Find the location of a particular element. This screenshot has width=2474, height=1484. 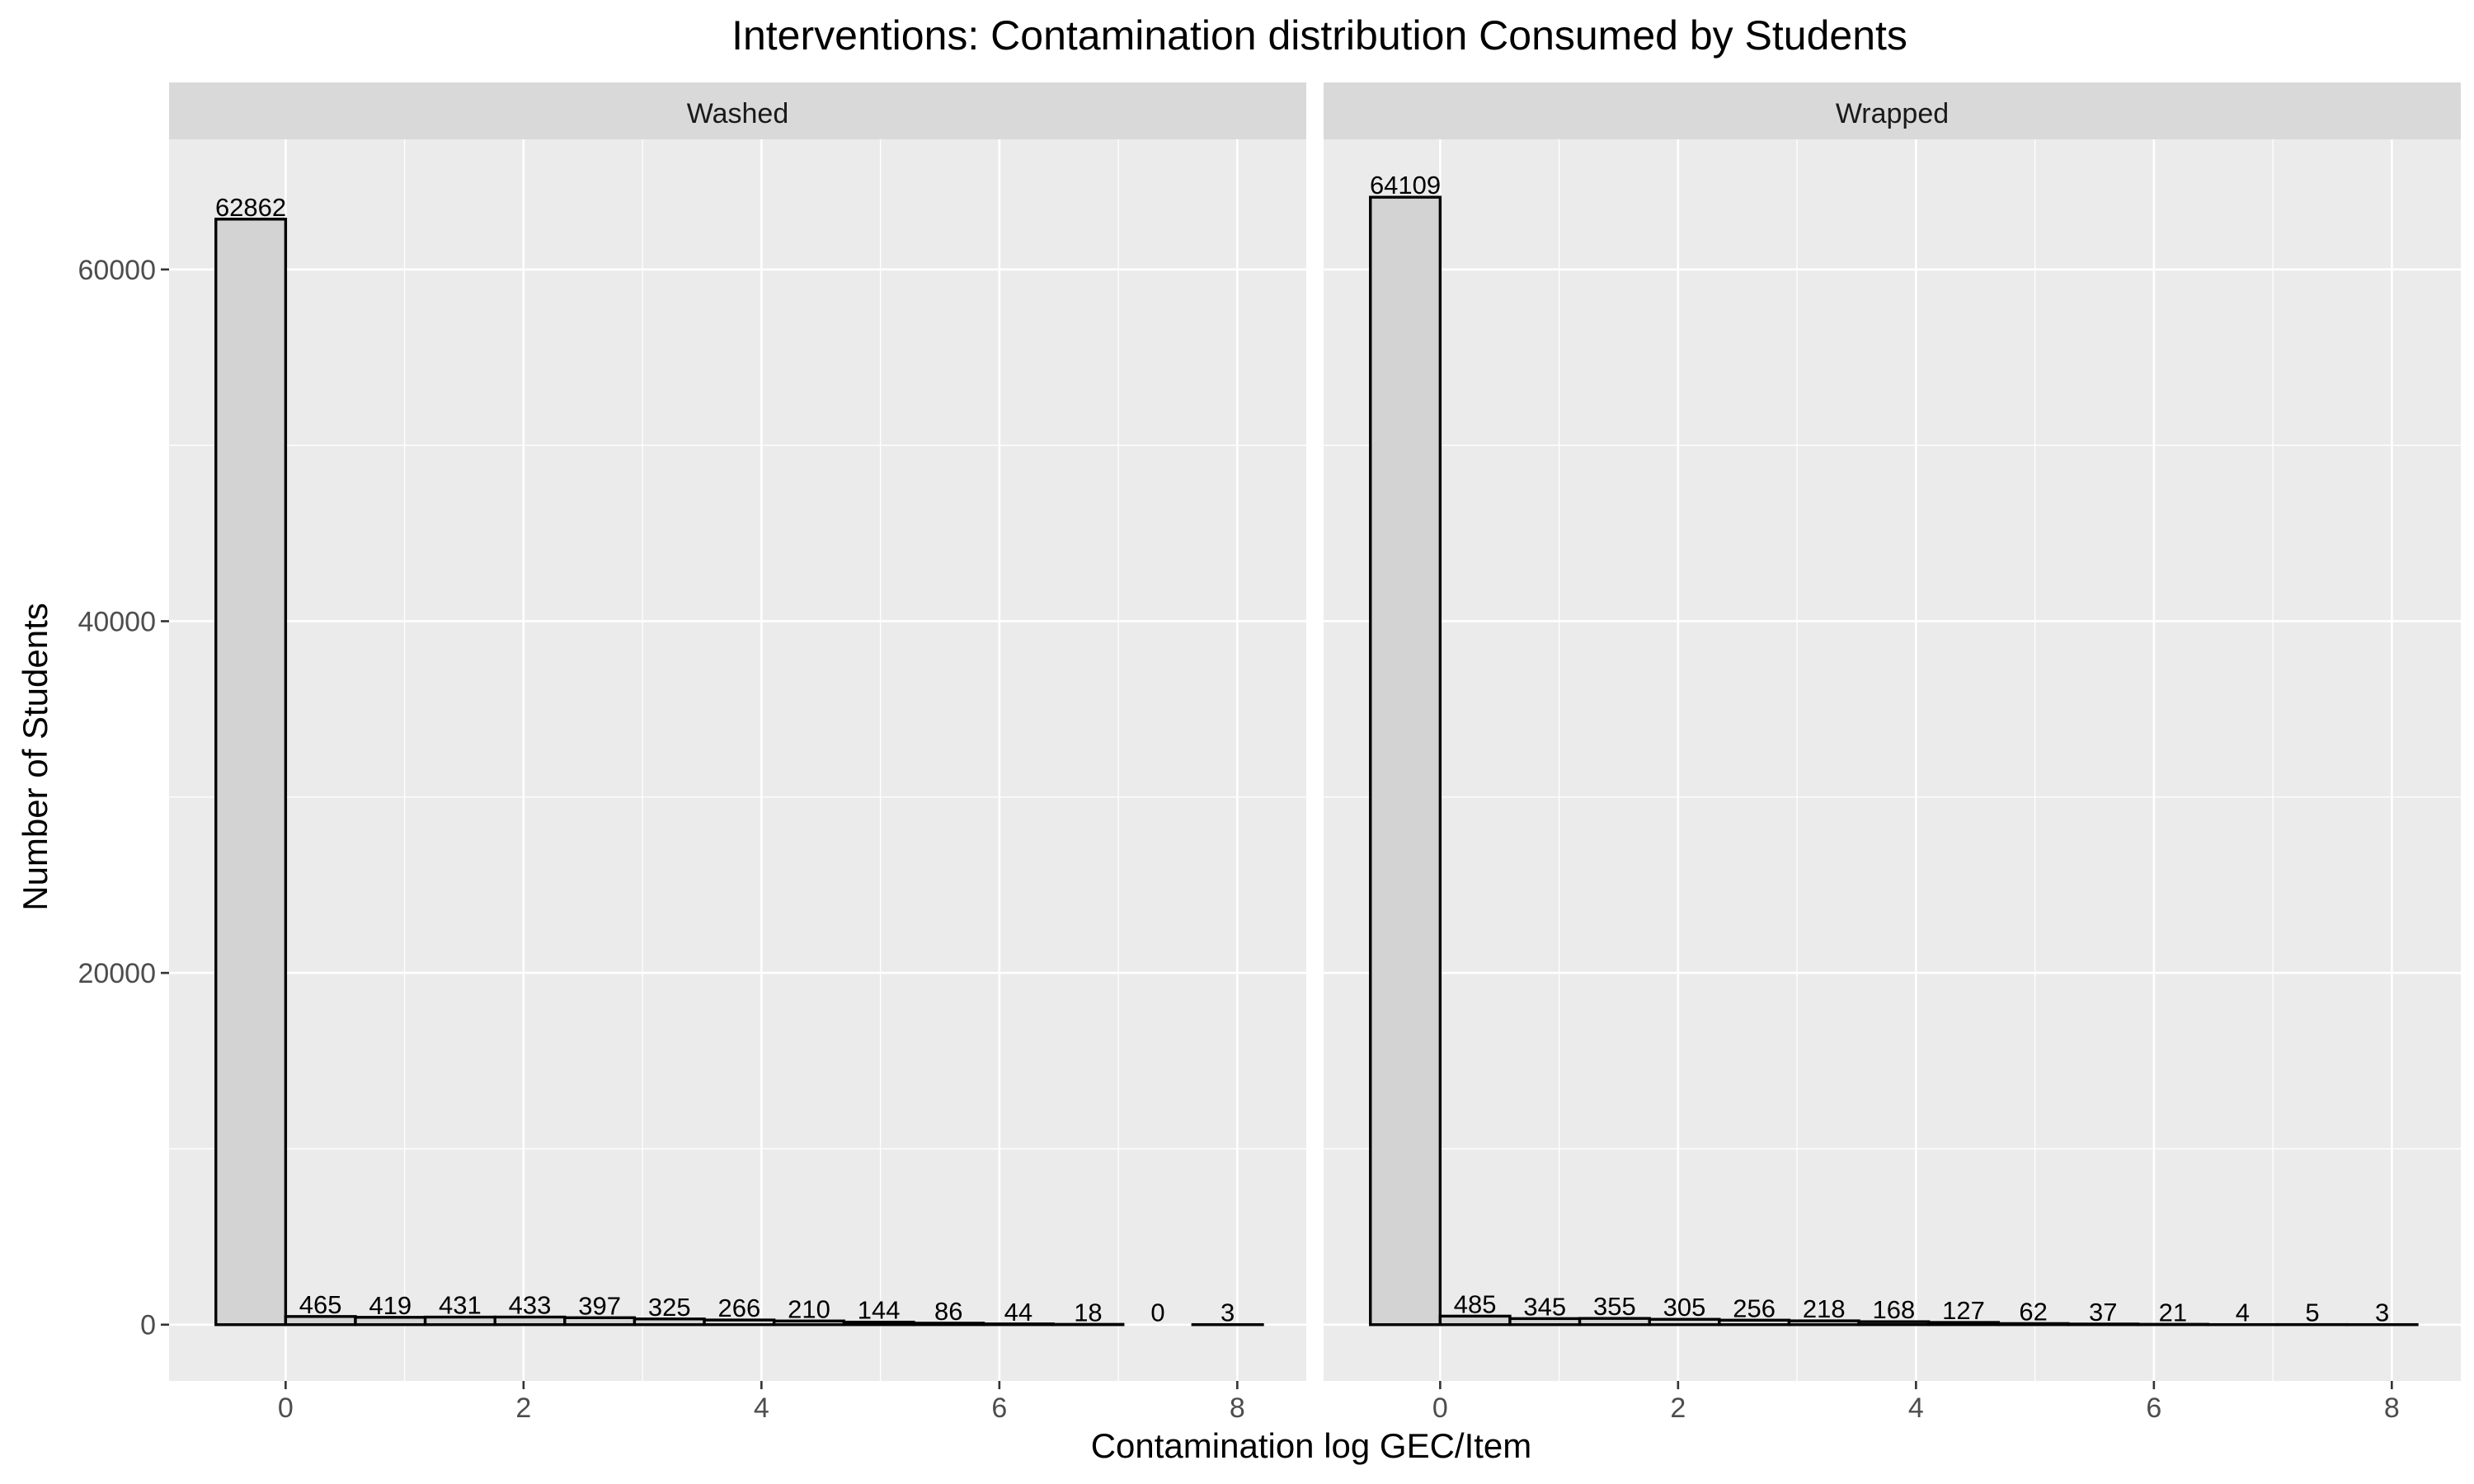

facet-strip-label: Washed is located at coordinates (737, 113).